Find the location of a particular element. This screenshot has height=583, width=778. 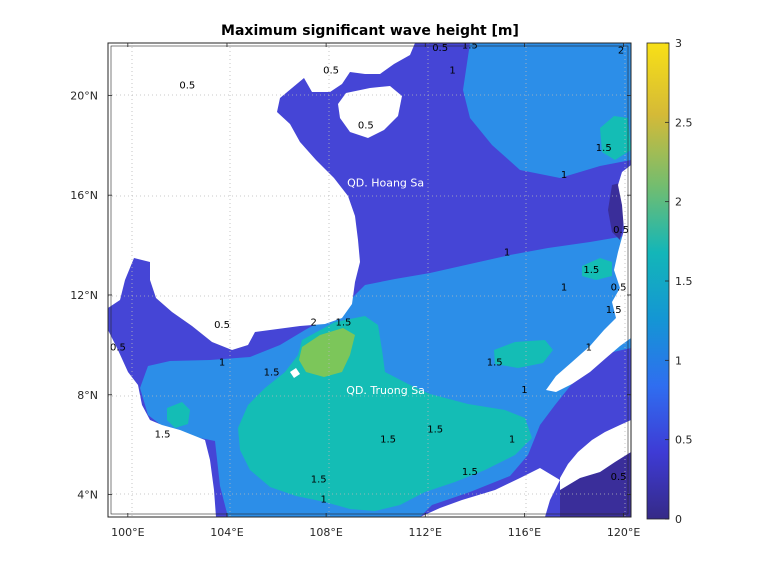

y-tick-label: 20°N is located at coordinates (84, 95).